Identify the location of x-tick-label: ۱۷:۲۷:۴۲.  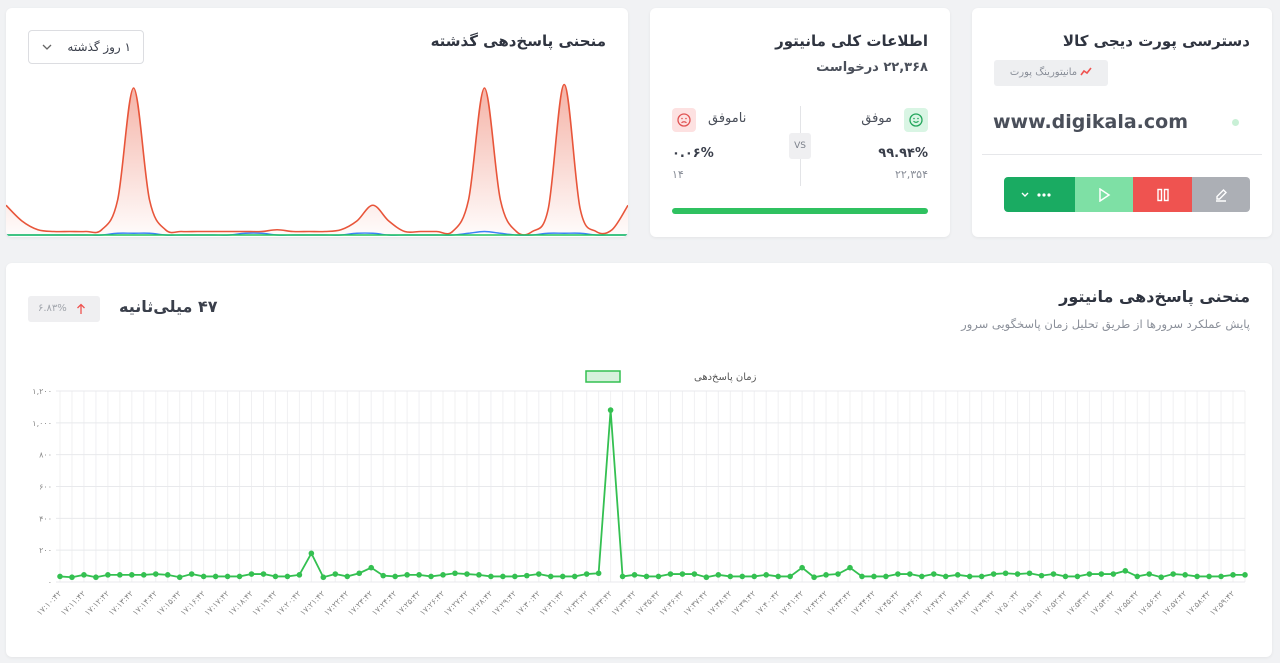
(456, 603).